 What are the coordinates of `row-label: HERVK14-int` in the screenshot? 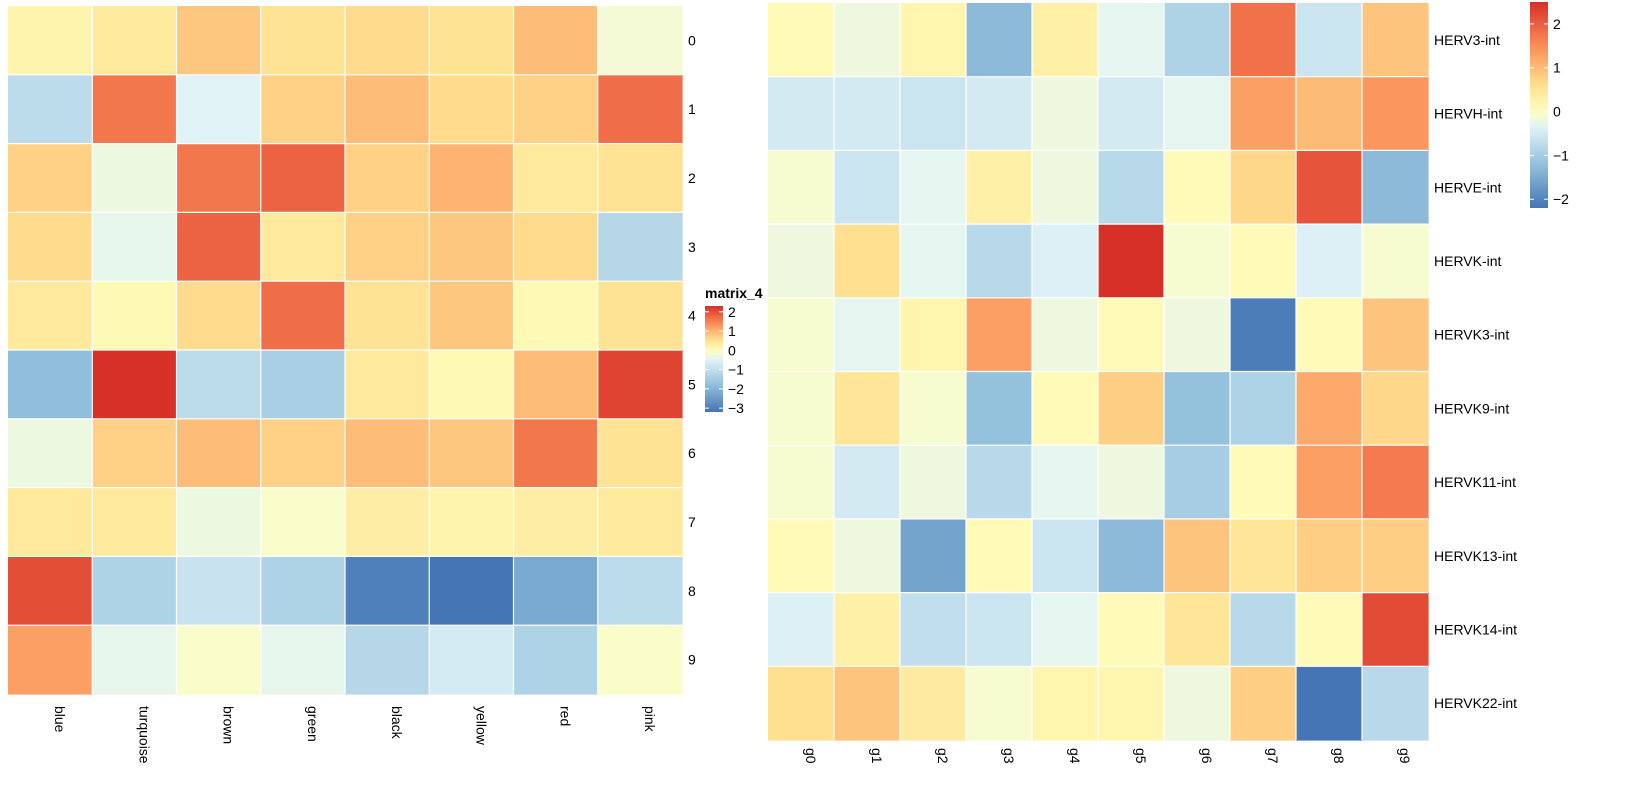 It's located at (1475, 629).